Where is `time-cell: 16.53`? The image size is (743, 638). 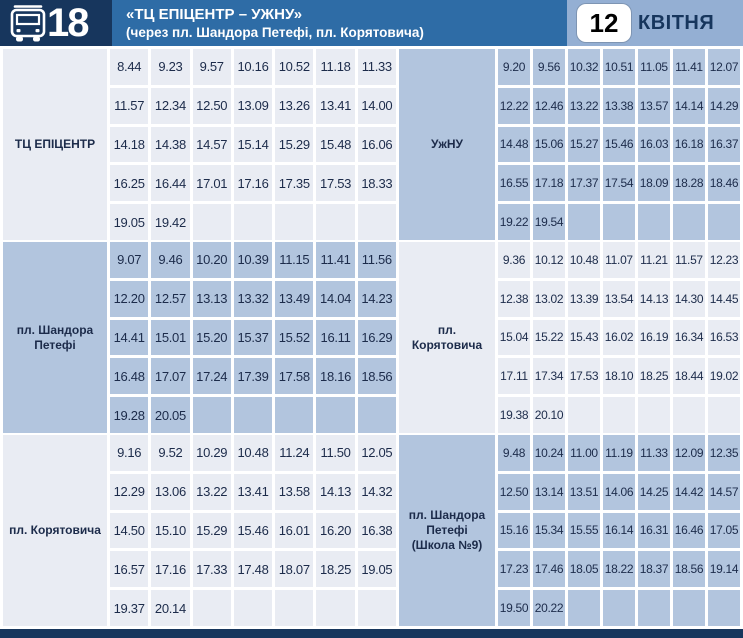
time-cell: 16.53 is located at coordinates (724, 337).